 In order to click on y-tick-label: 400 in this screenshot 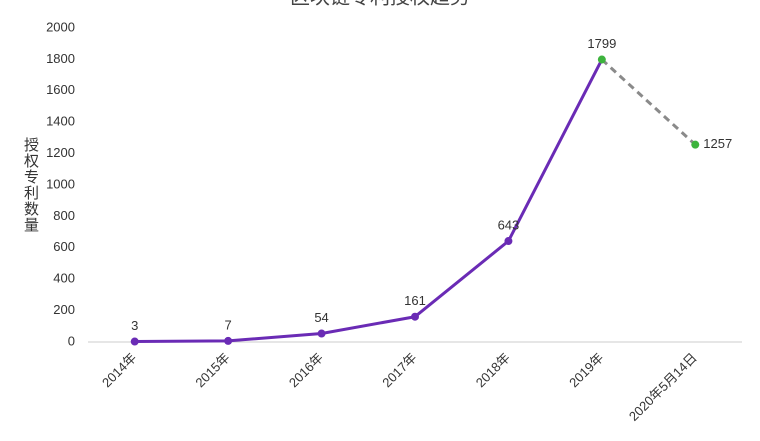, I will do `click(64, 278)`.